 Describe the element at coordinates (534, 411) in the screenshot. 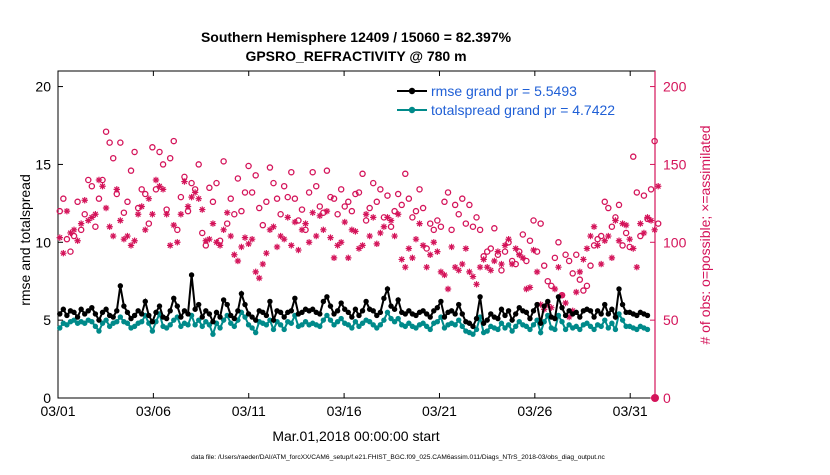

I see `x-tick-label: 03/26` at that location.